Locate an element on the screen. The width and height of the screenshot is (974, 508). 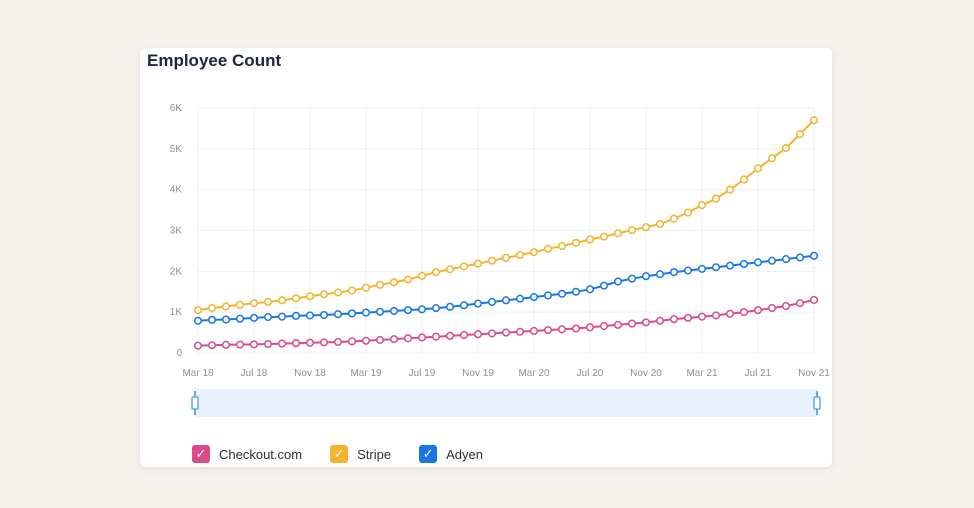
legend-item-stripe: ✓ Stripe is located at coordinates (360, 454).